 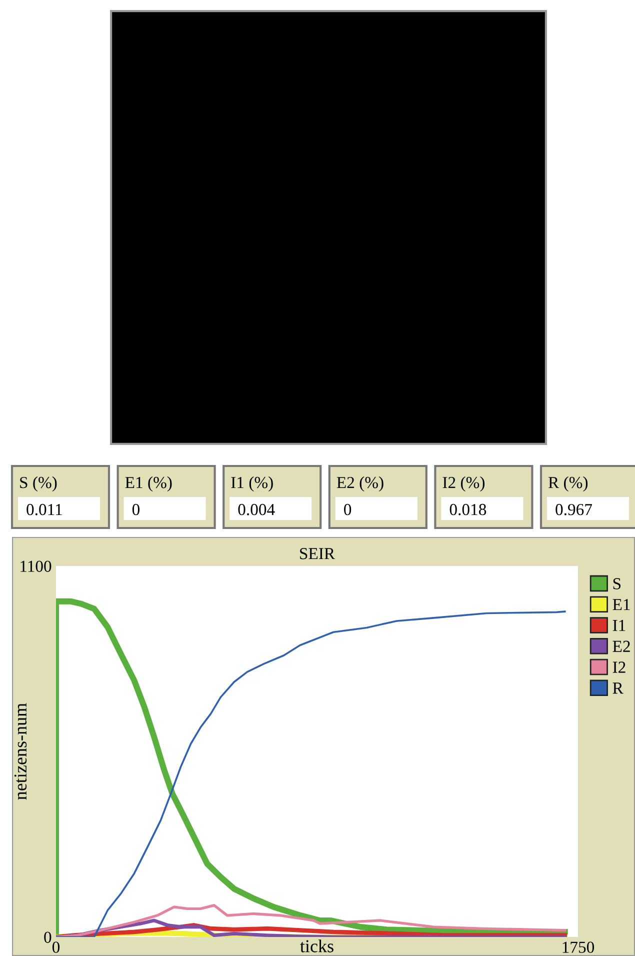 What do you see at coordinates (463, 484) in the screenshot?
I see `text: I2 (%)` at bounding box center [463, 484].